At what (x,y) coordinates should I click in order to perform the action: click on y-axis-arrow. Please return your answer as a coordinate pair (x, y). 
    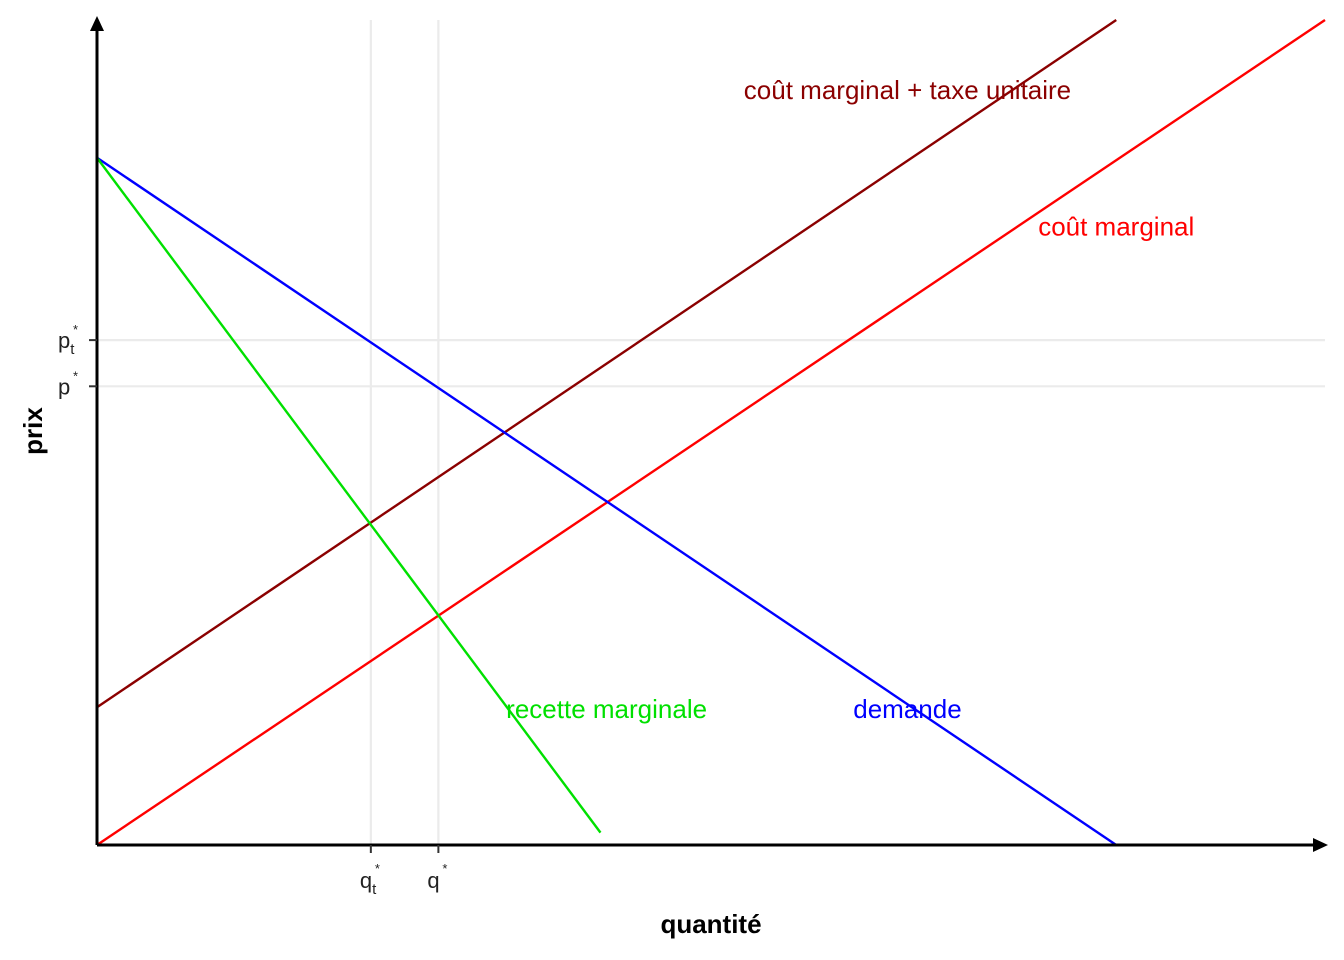
    Looking at the image, I should click on (97, 23).